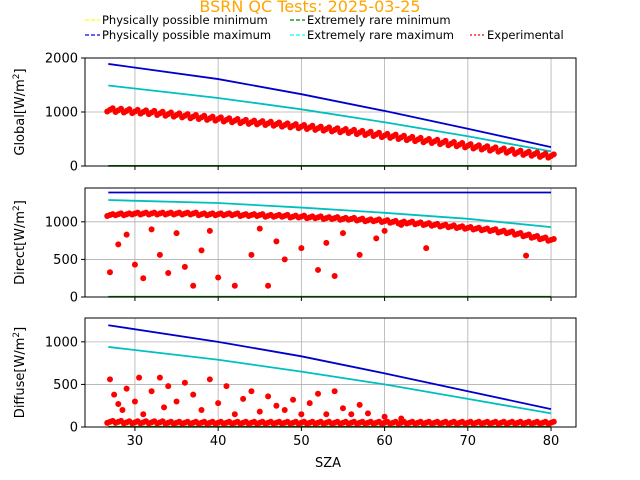 The height and width of the screenshot is (480, 640). Describe the element at coordinates (218, 441) in the screenshot. I see `x-tick-label: 40` at that location.